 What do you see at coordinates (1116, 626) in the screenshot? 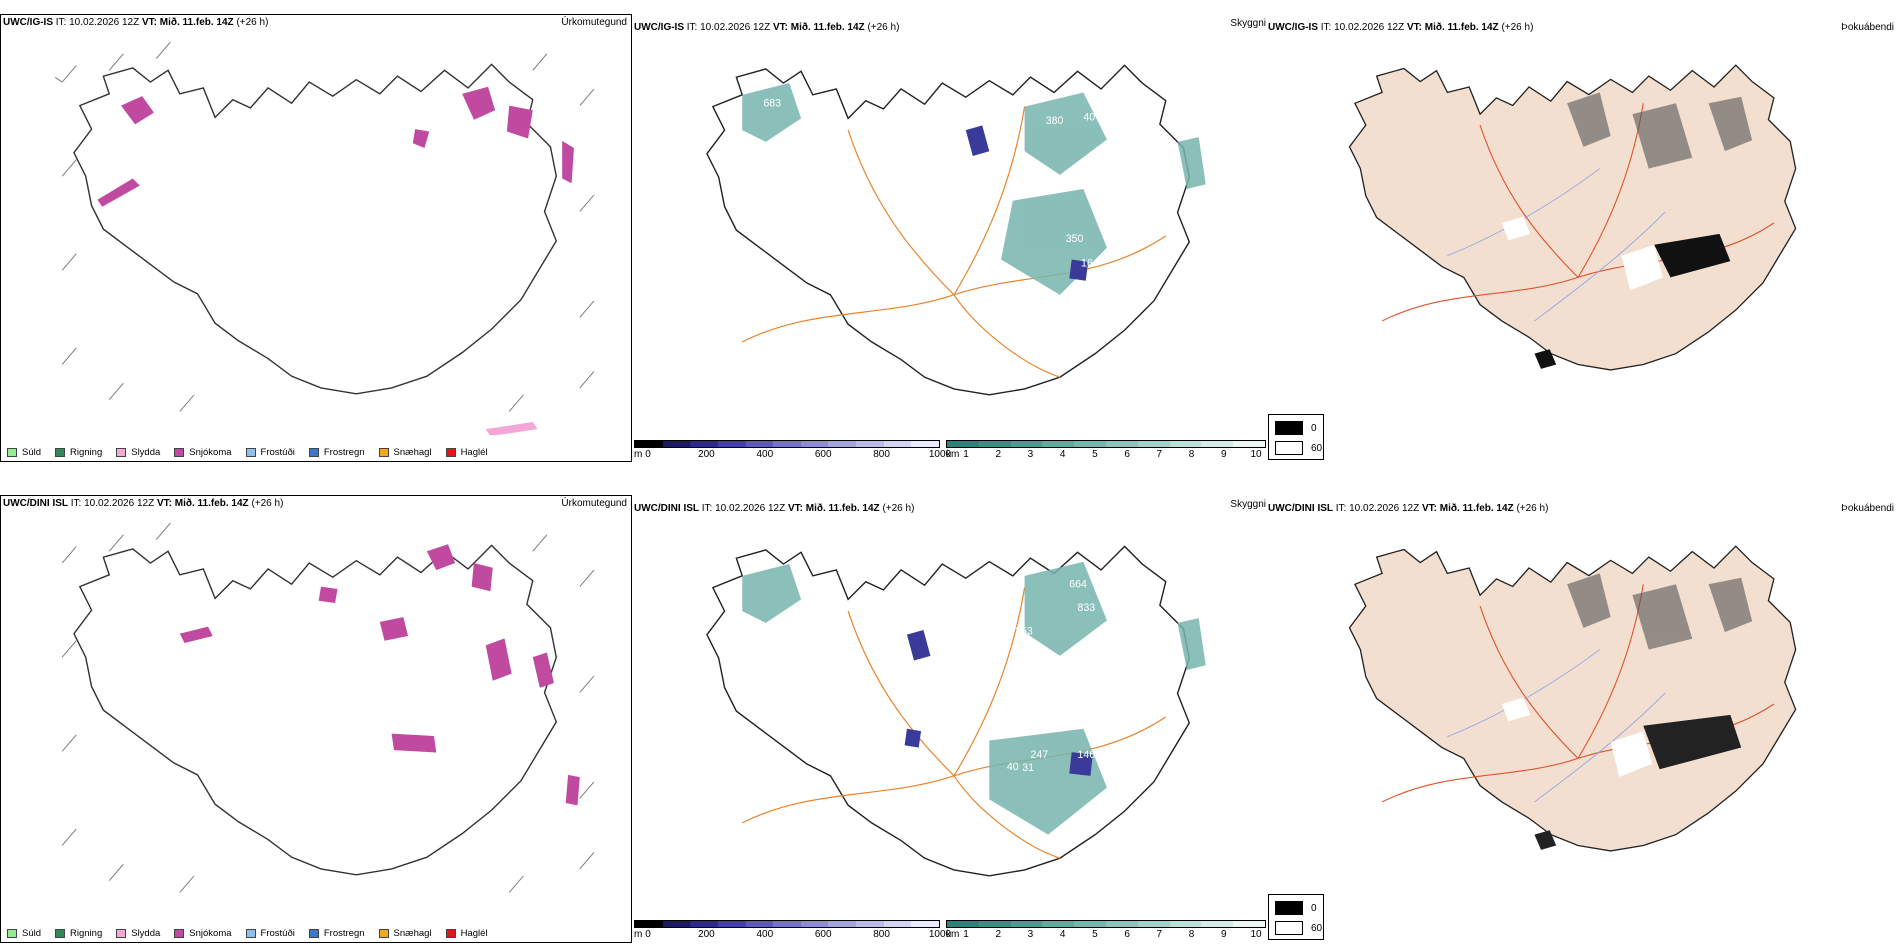
I see `vis-label: 536` at bounding box center [1116, 626].